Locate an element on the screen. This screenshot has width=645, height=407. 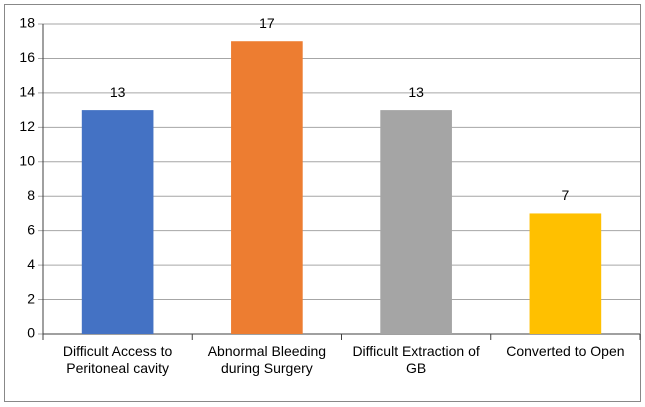
y-tick-label: 8 is located at coordinates (31, 195).